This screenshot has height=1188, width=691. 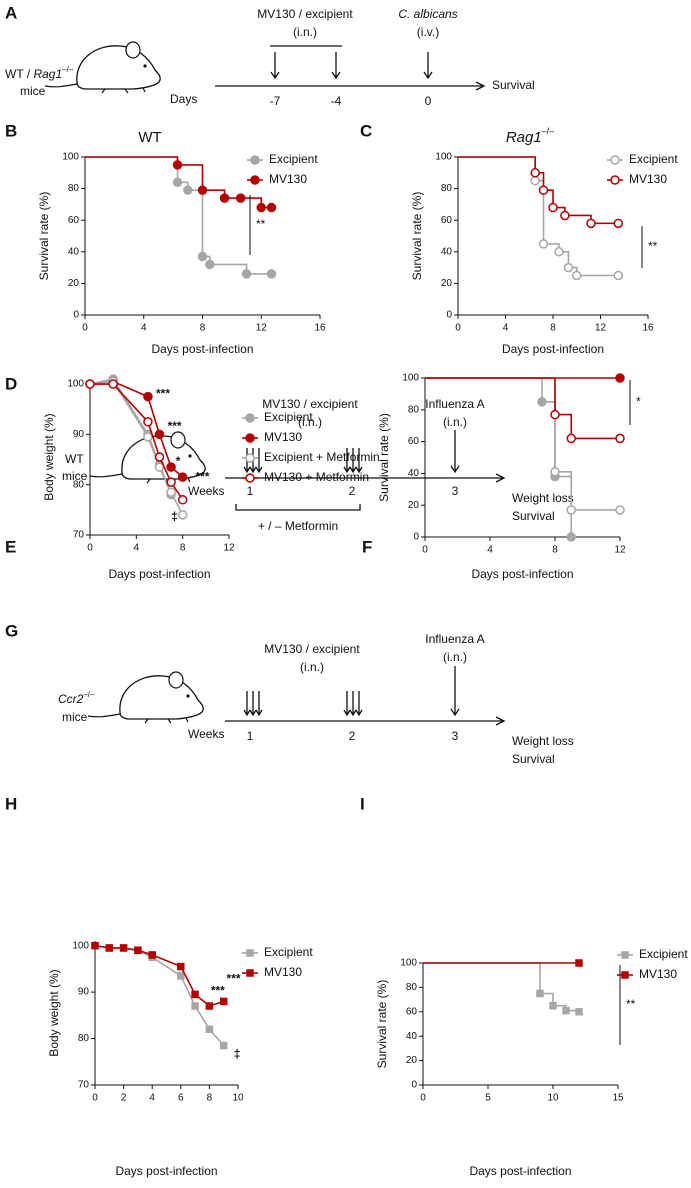 I want to click on axis-label: Days, so click(x=183, y=99).